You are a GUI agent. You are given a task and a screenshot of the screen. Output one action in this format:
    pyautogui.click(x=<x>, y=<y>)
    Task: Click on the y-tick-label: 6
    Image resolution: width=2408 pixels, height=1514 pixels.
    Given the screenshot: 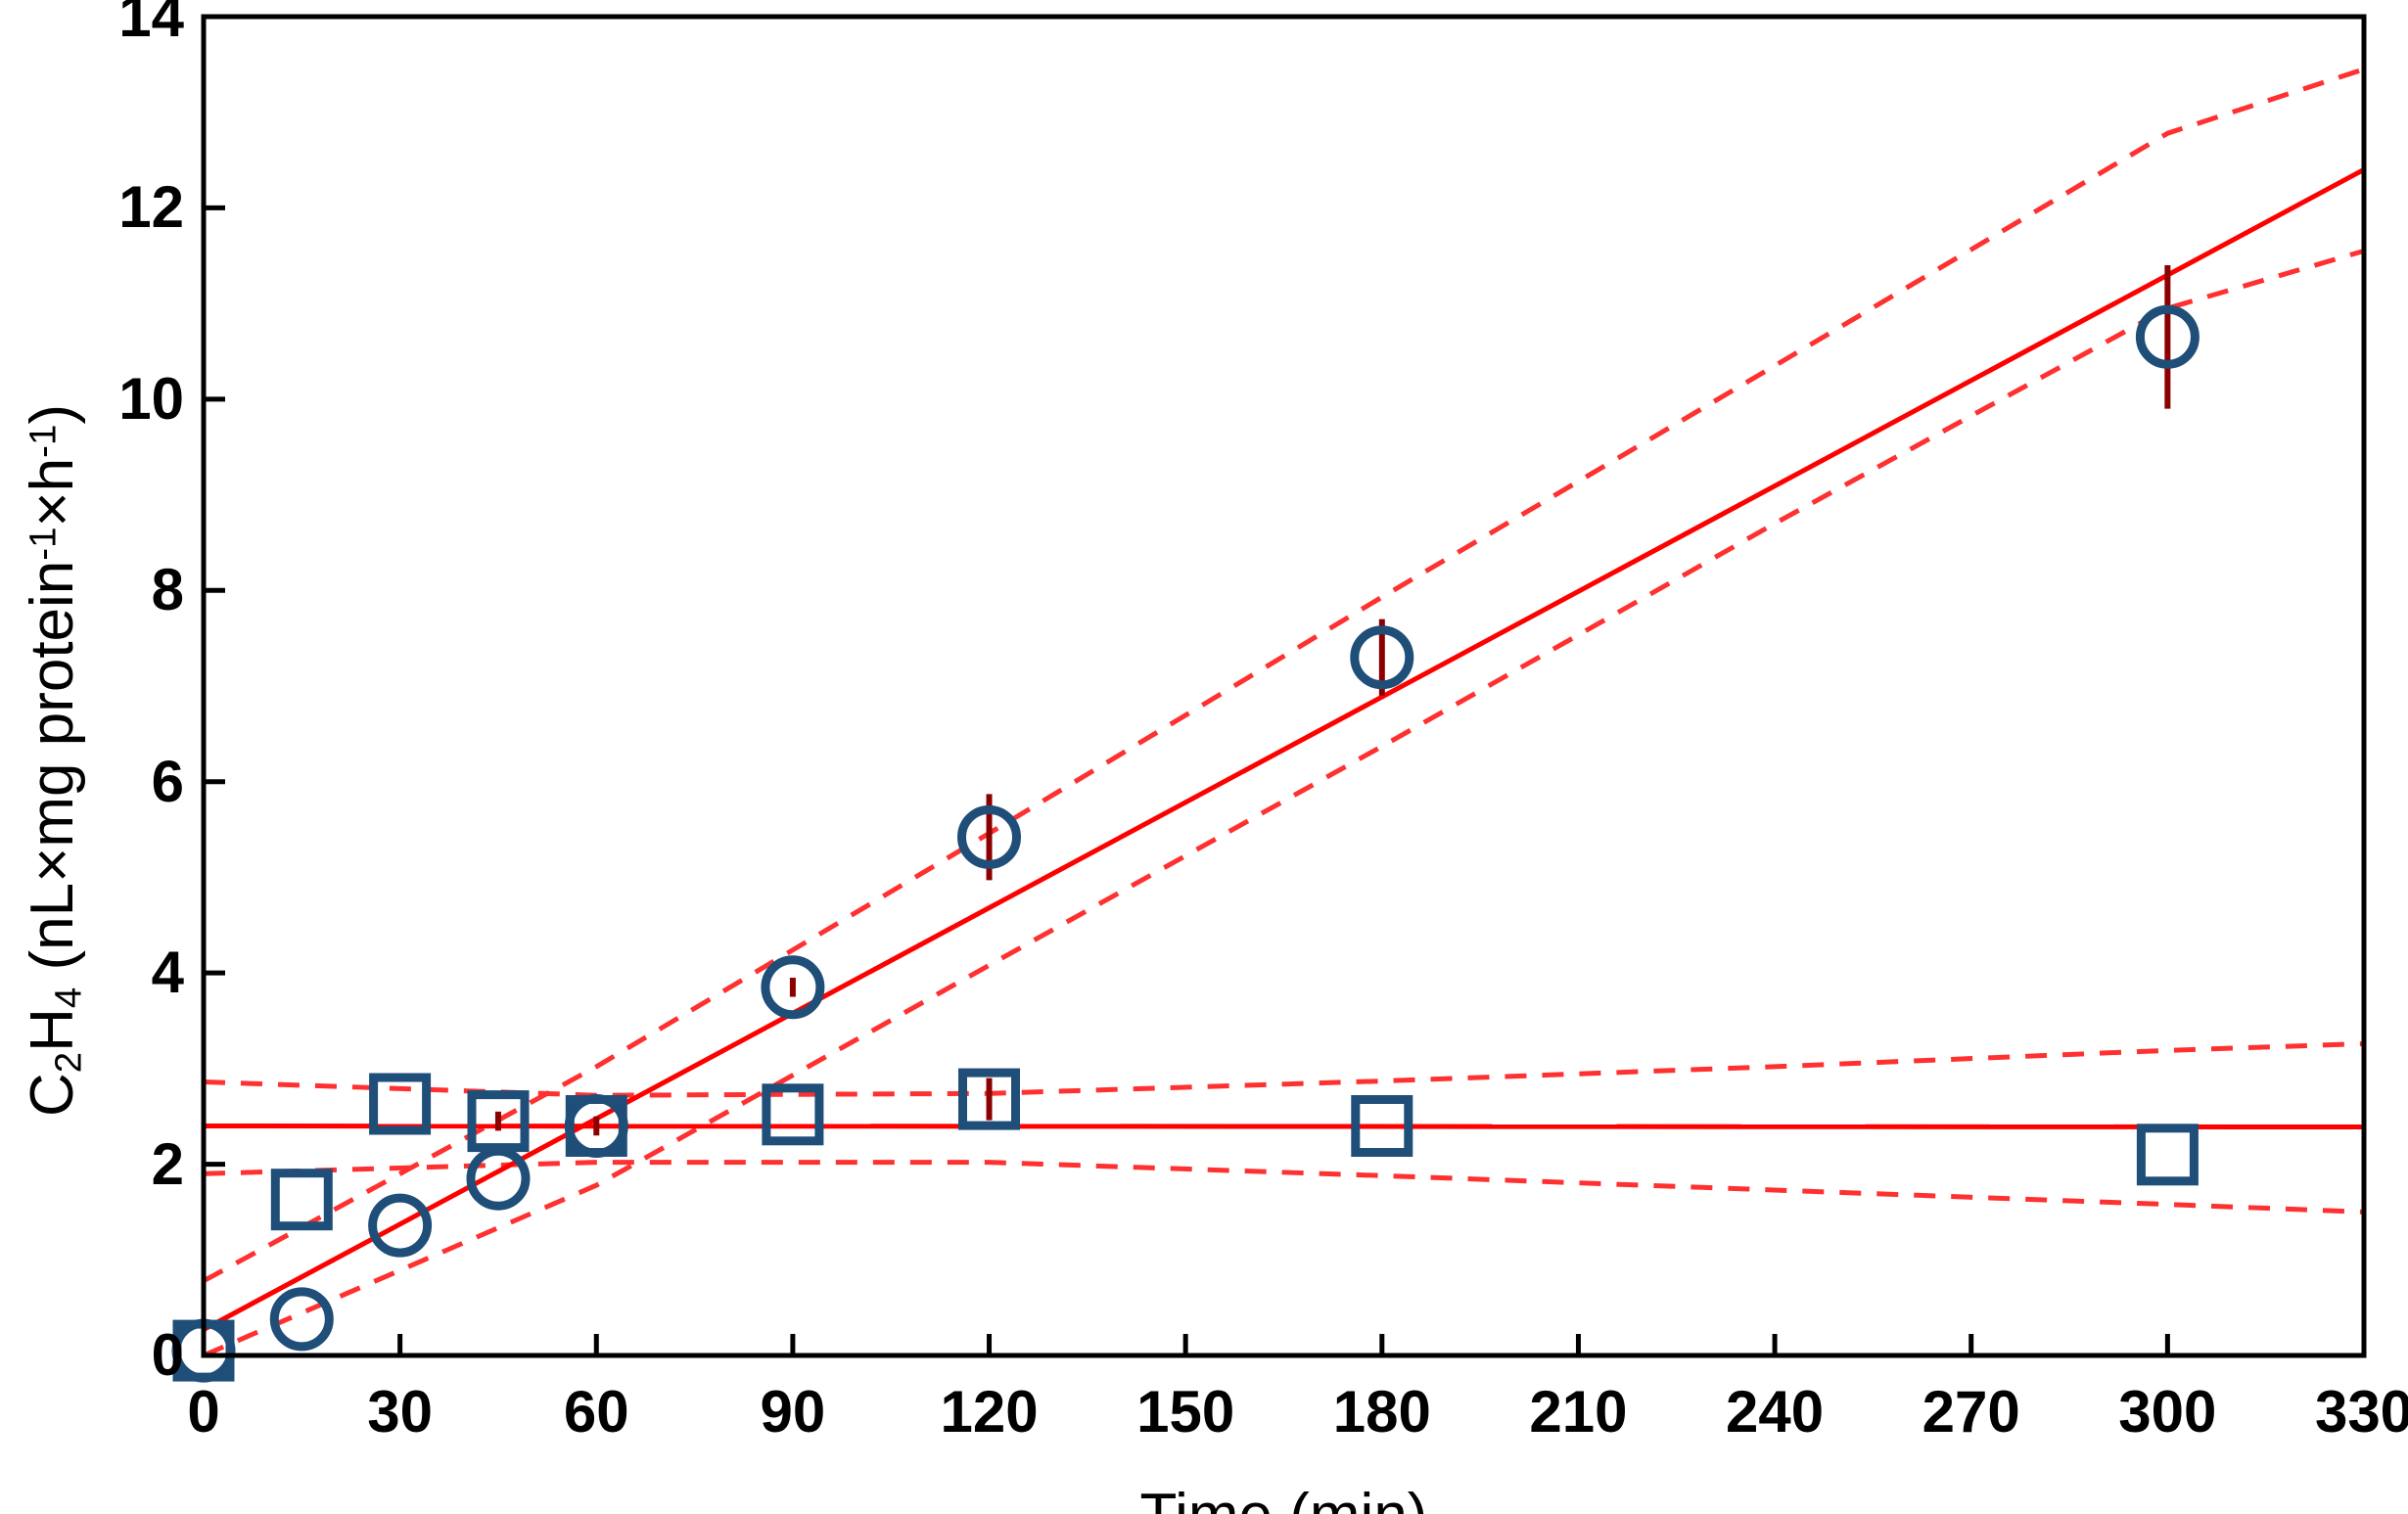 What is the action you would take?
    pyautogui.click(x=167, y=781)
    